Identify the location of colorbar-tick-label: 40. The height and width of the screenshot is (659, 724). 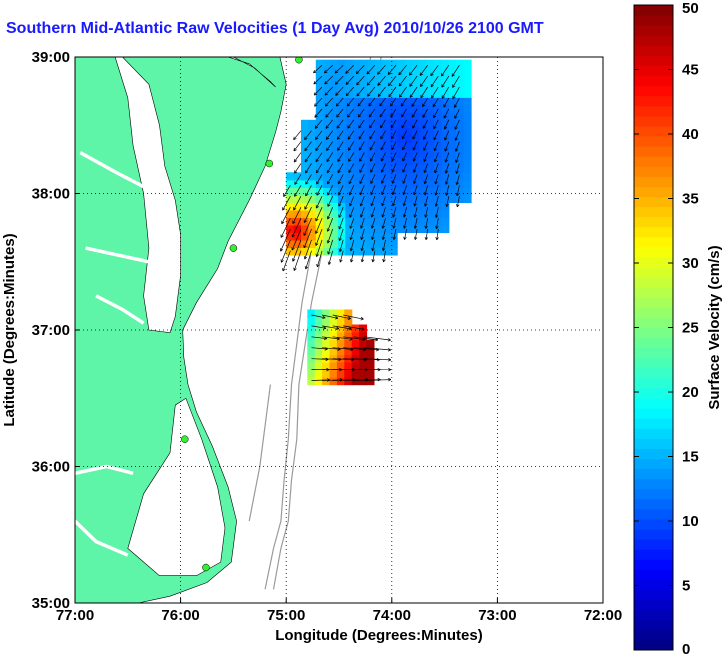
(690, 134).